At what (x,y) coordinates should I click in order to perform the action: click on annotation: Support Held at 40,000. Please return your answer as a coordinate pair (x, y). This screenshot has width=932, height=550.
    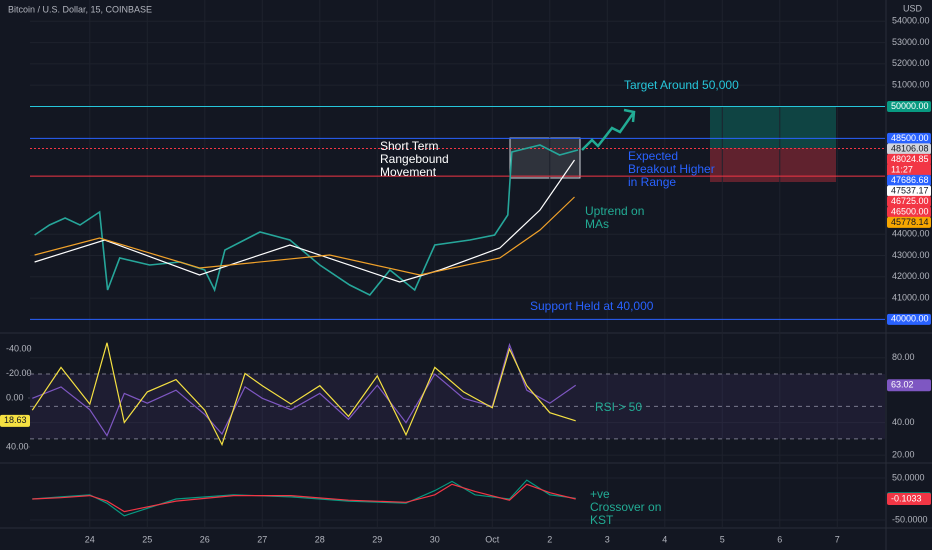
    Looking at the image, I should click on (592, 306).